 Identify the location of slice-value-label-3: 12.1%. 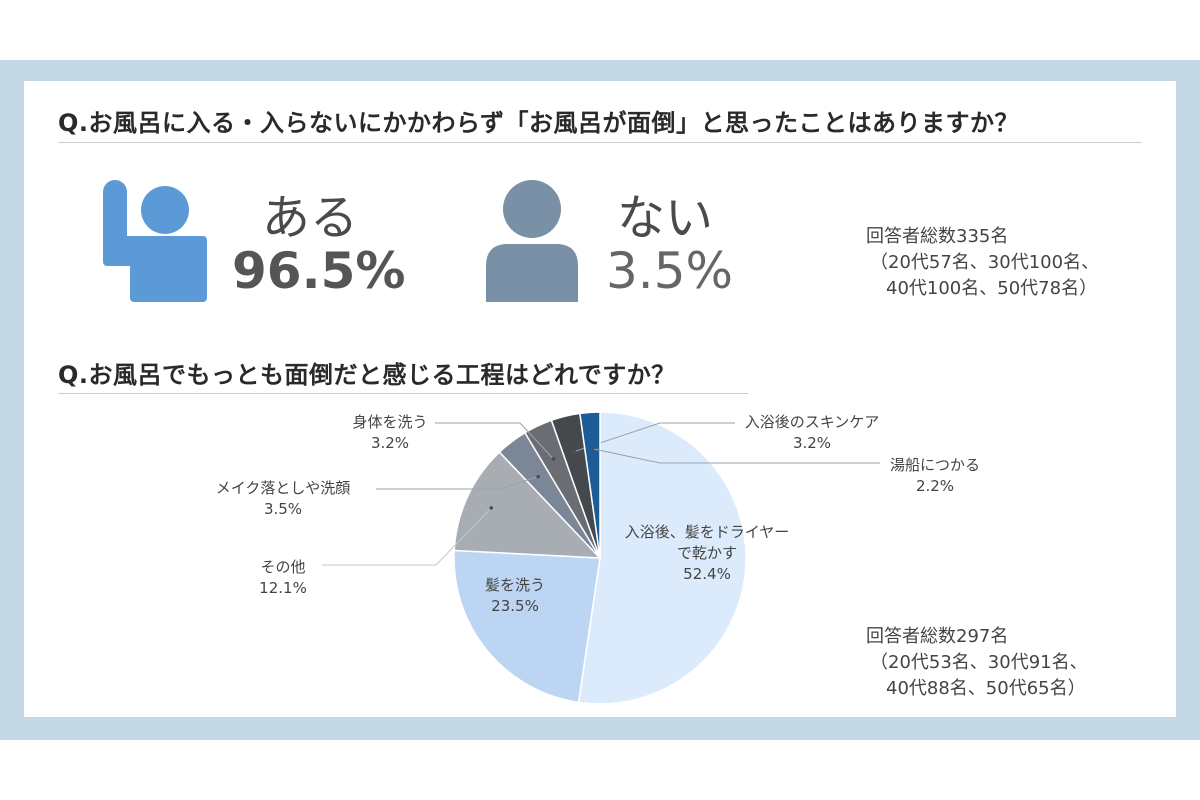
(283, 588).